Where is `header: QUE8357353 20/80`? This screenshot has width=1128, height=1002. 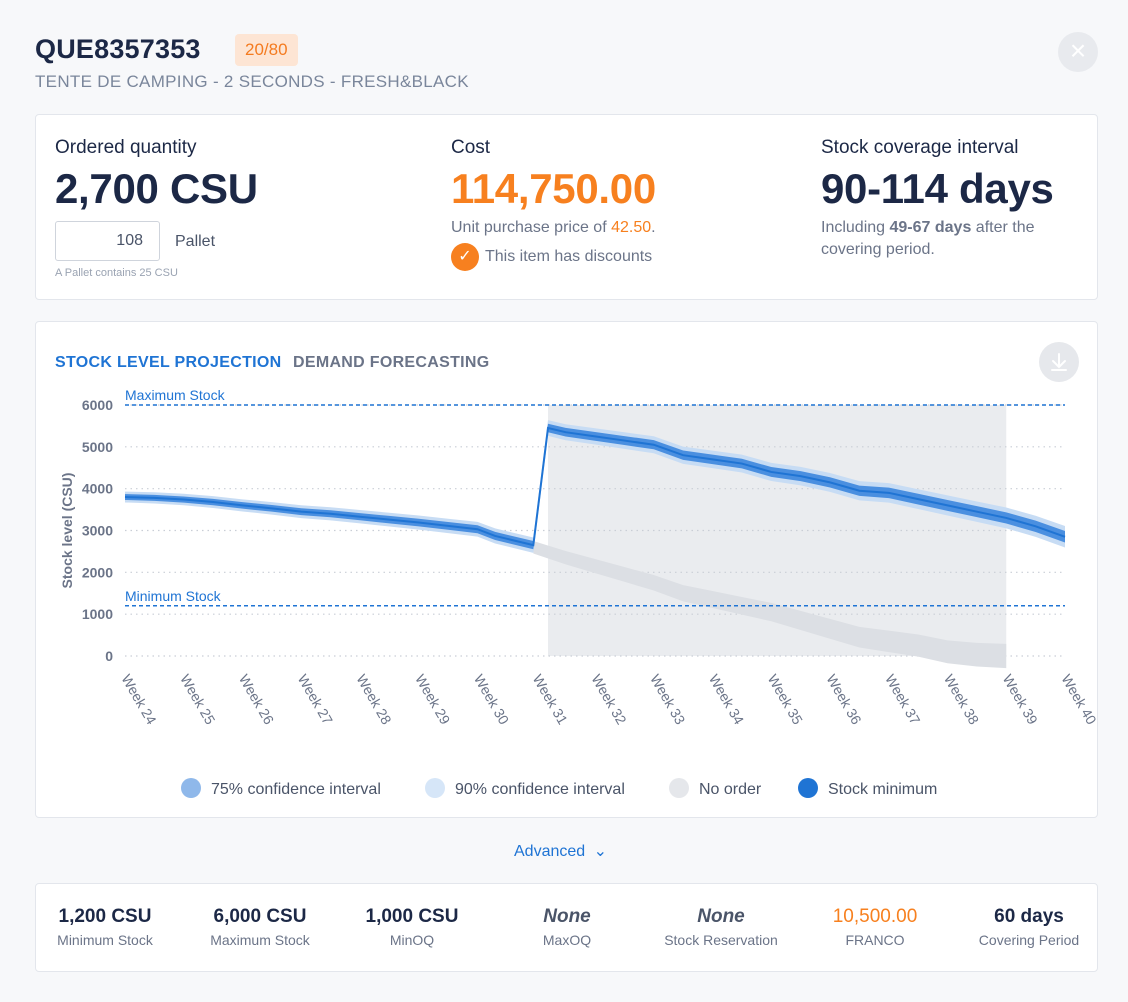 header: QUE8357353 20/80 is located at coordinates (166, 50).